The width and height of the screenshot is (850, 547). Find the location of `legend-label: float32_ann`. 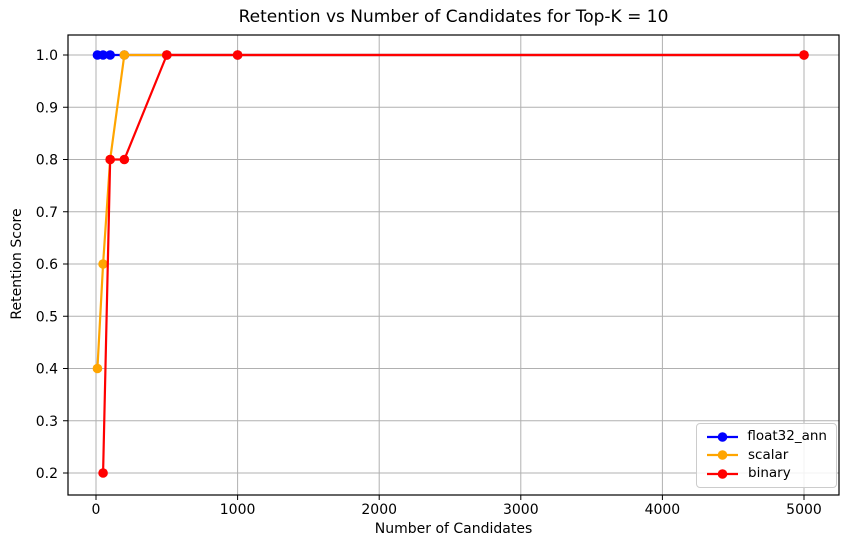

legend-label: float32_ann is located at coordinates (787, 436).